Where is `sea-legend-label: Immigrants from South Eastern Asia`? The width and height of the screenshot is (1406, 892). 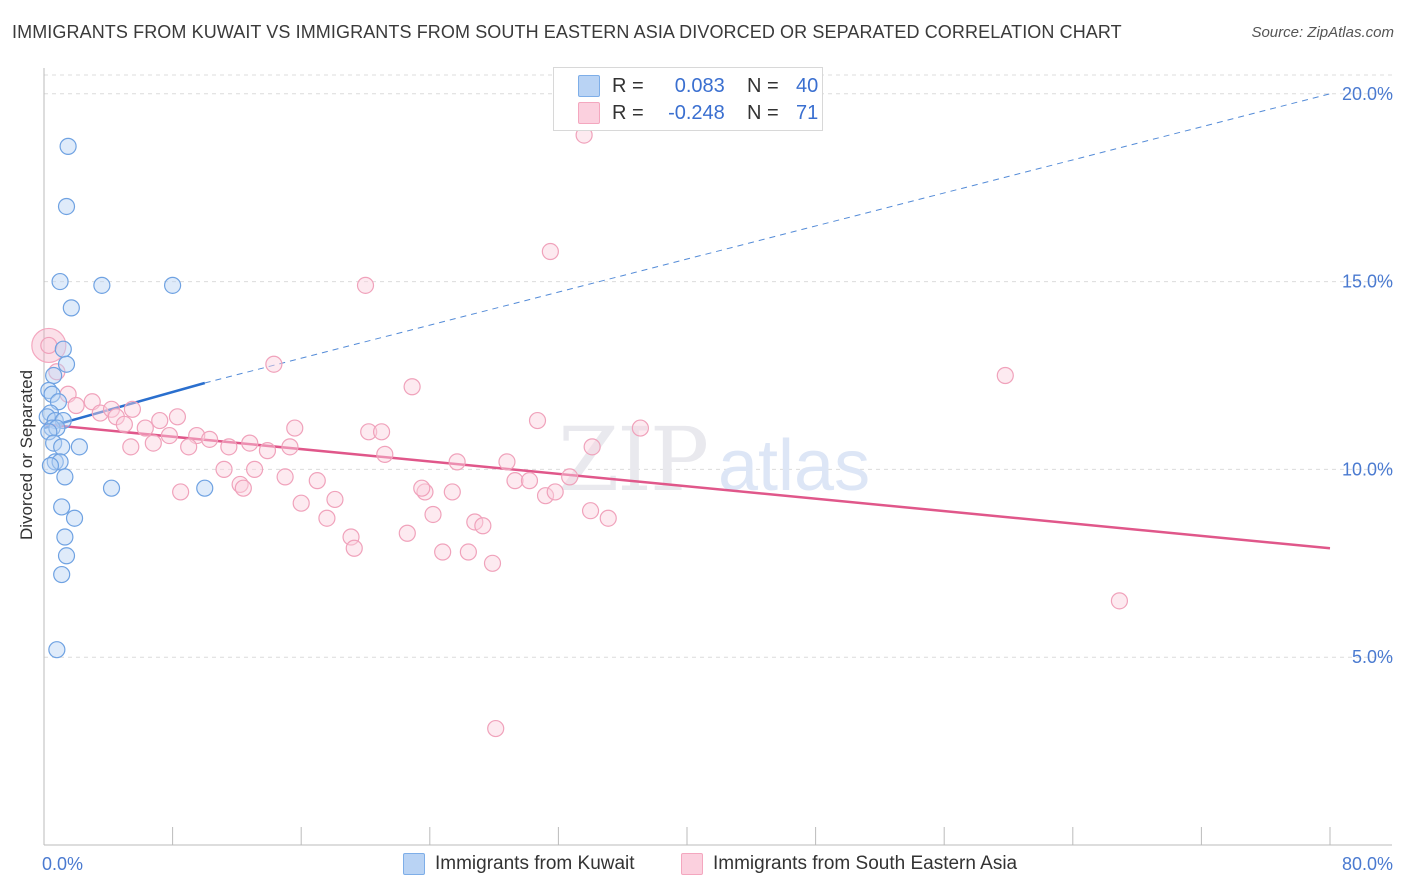 sea-legend-label: Immigrants from South Eastern Asia is located at coordinates (865, 863).